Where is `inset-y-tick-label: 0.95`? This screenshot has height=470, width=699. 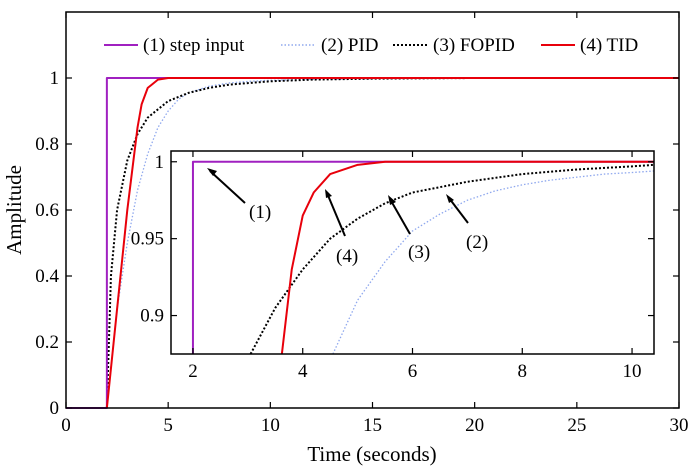
inset-y-tick-label: 0.95 is located at coordinates (147, 239).